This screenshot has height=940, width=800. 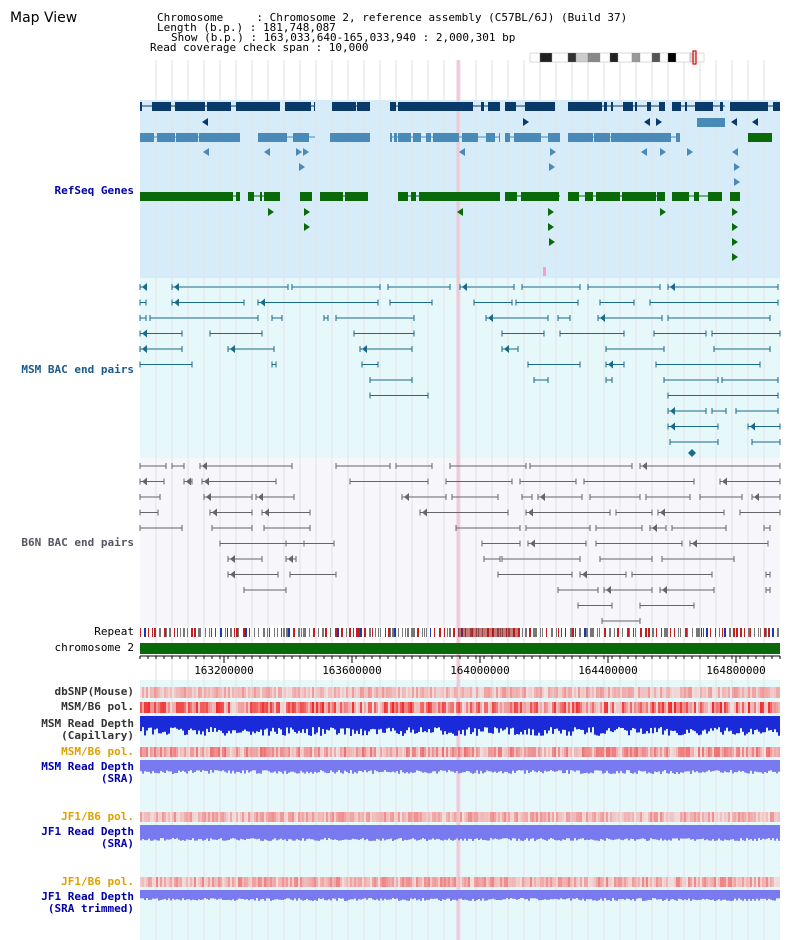 I want to click on track-label-jf1-trim: JF1 Read Depth, so click(x=87, y=896).